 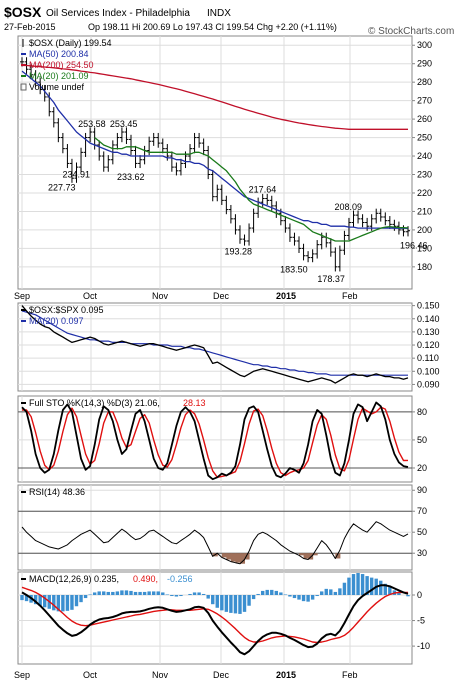 I want to click on y-tick-label: 290, so click(x=424, y=64).